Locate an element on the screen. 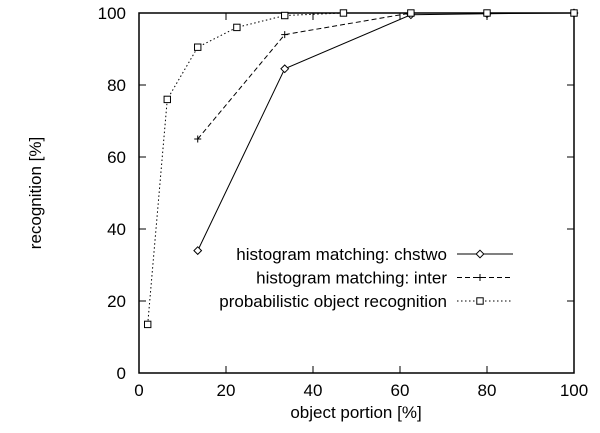 The height and width of the screenshot is (433, 600). x-tick-label: 20 is located at coordinates (226, 390).